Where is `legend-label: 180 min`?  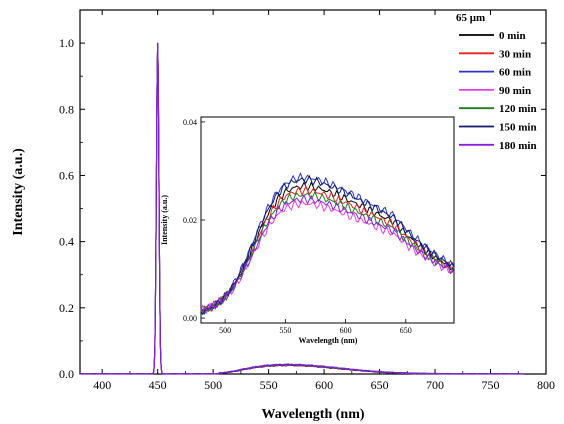
legend-label: 180 min is located at coordinates (518, 146).